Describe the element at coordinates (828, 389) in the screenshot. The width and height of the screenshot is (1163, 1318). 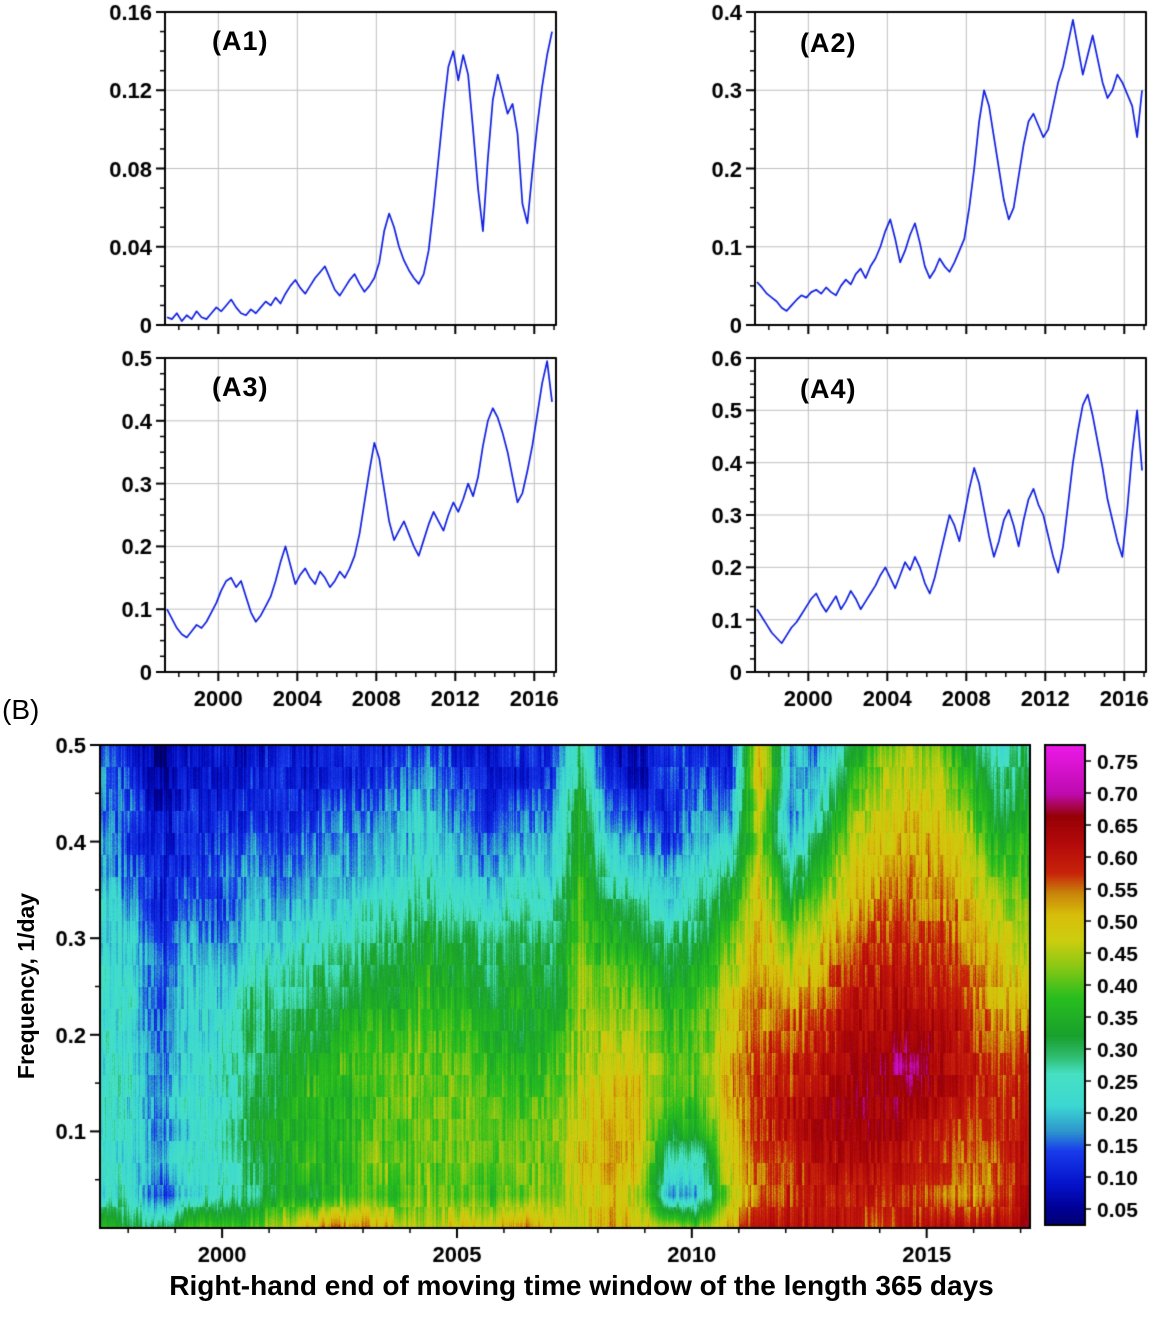
I see `panel-a4-label: (A4)` at that location.